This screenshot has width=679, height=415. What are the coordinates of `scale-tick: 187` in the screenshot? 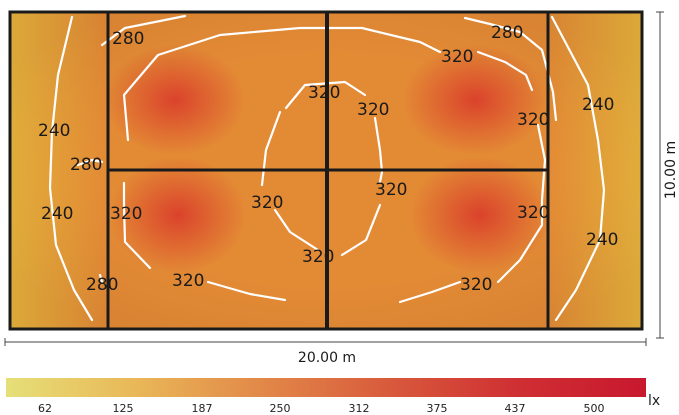 It's located at (202, 408).